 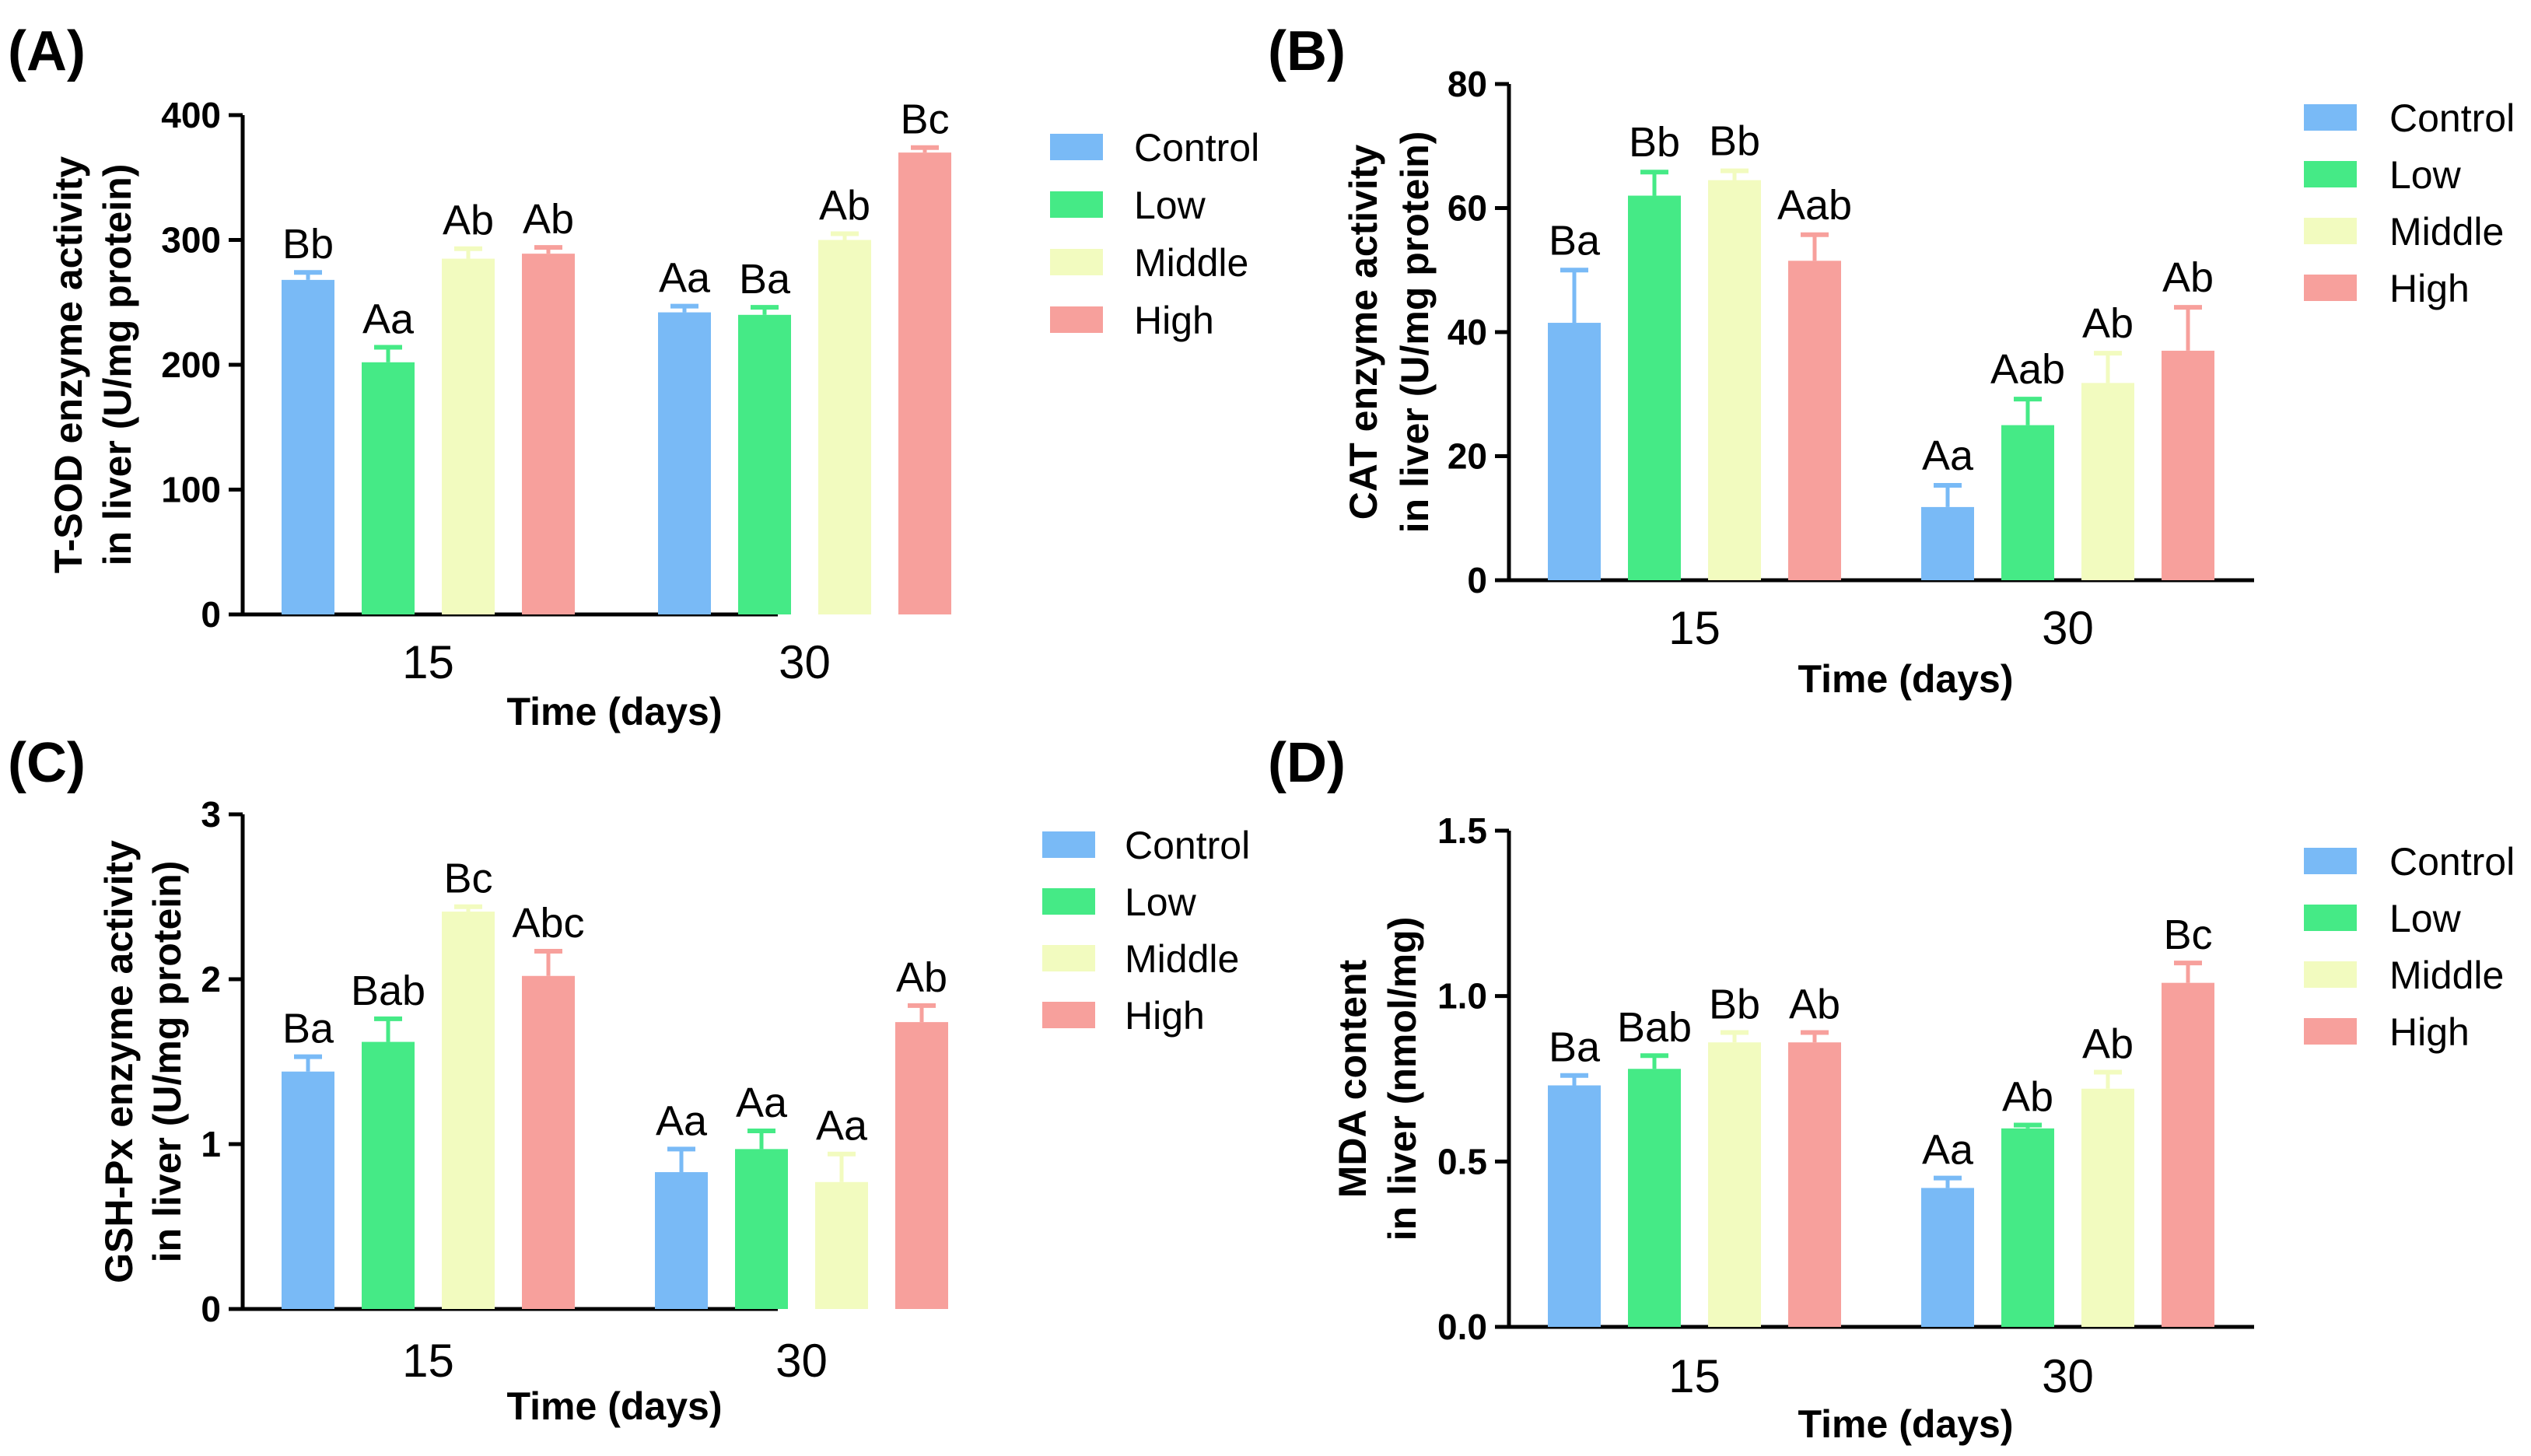 What do you see at coordinates (388, 991) in the screenshot?
I see `panel-3-significance-low-15: Bab` at bounding box center [388, 991].